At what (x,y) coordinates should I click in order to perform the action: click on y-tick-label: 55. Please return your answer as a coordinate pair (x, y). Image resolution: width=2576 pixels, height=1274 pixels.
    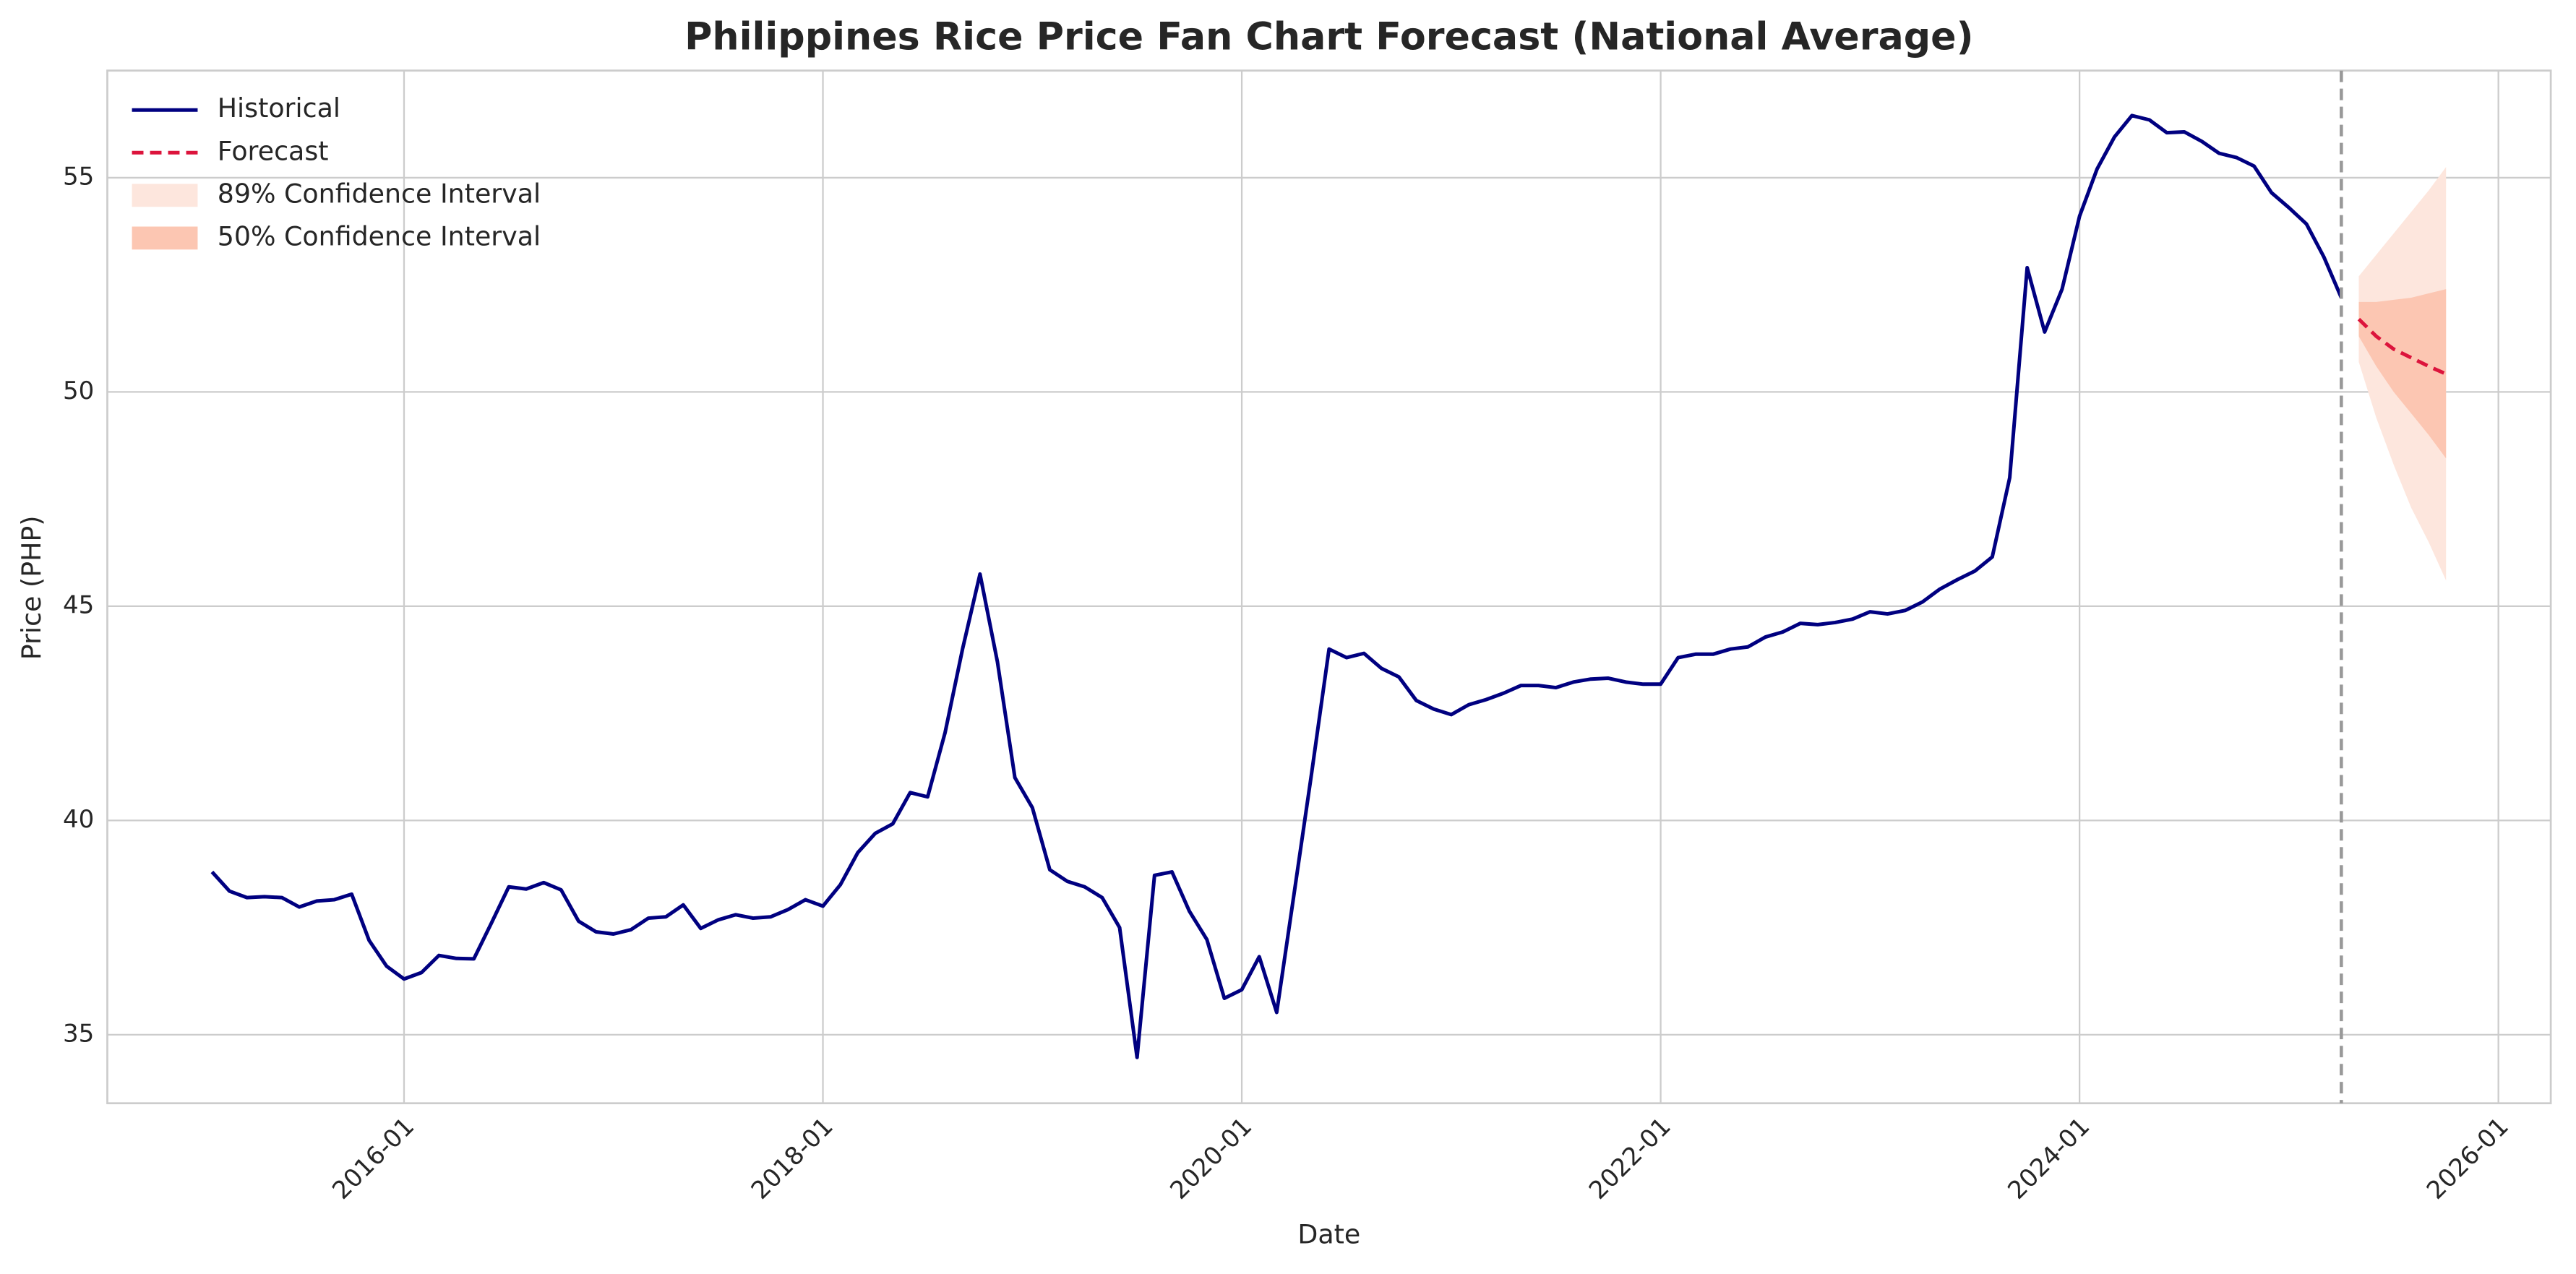
    Looking at the image, I should click on (79, 176).